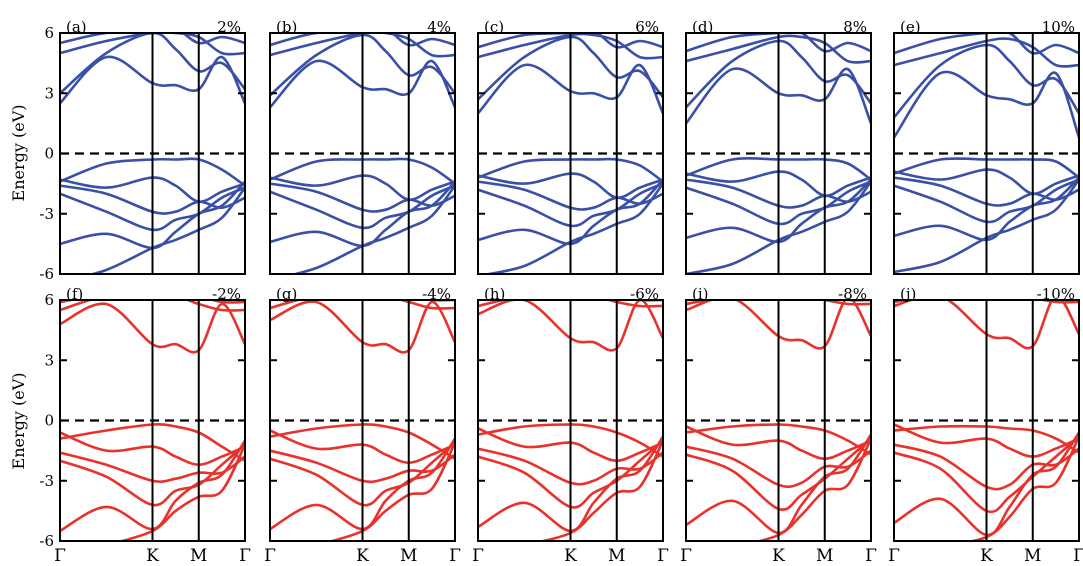 The height and width of the screenshot is (566, 1083). Describe the element at coordinates (494, 27) in the screenshot. I see `panel-letter: (c)` at that location.